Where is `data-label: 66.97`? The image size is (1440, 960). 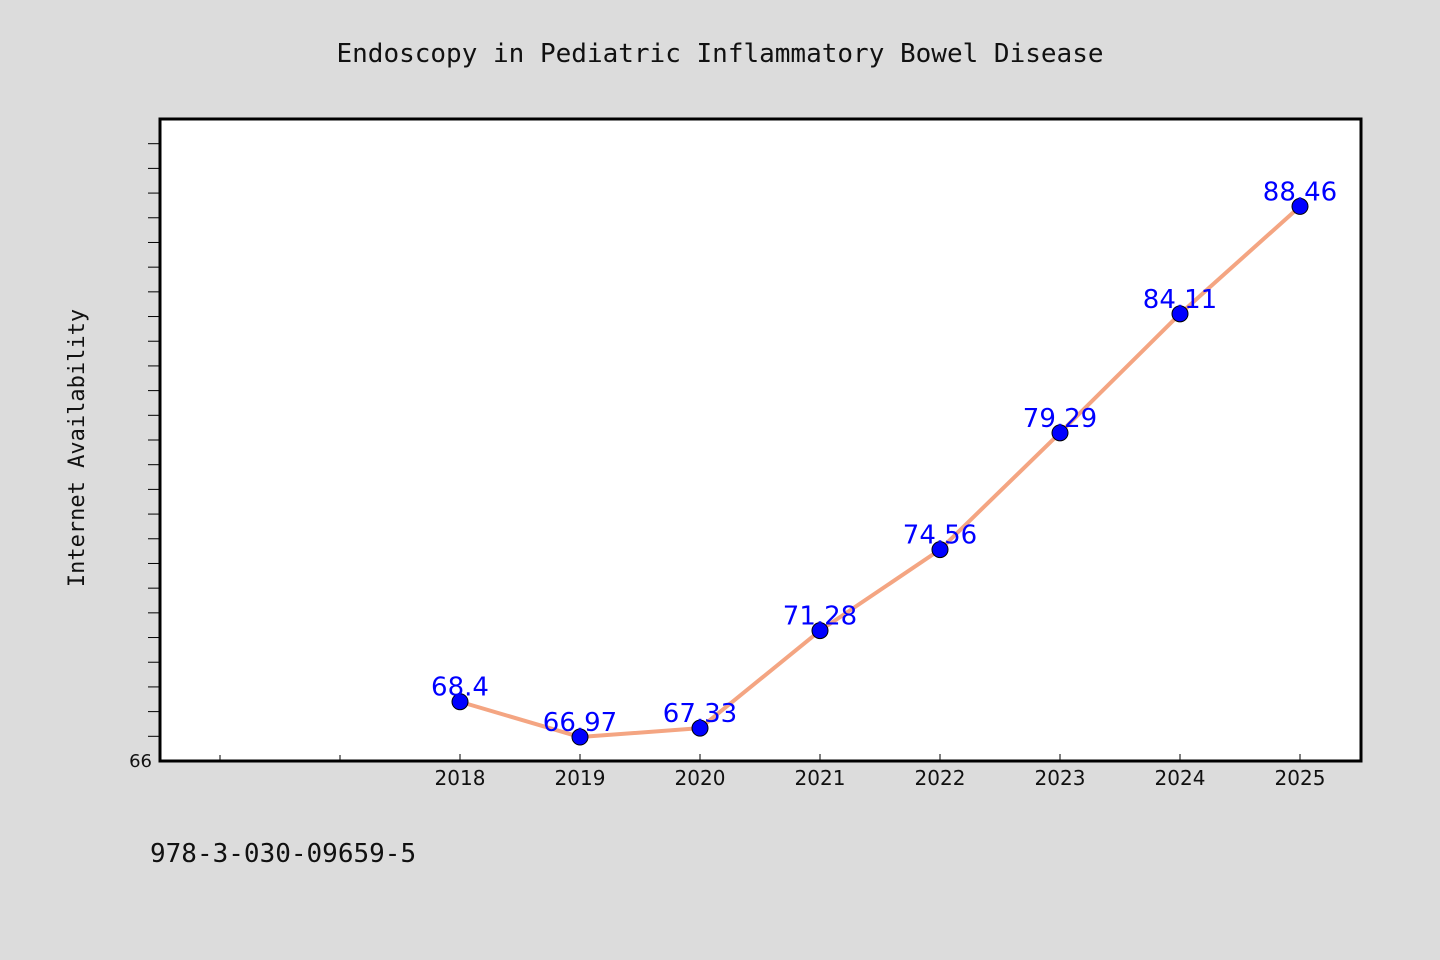 data-label: 66.97 is located at coordinates (580, 723).